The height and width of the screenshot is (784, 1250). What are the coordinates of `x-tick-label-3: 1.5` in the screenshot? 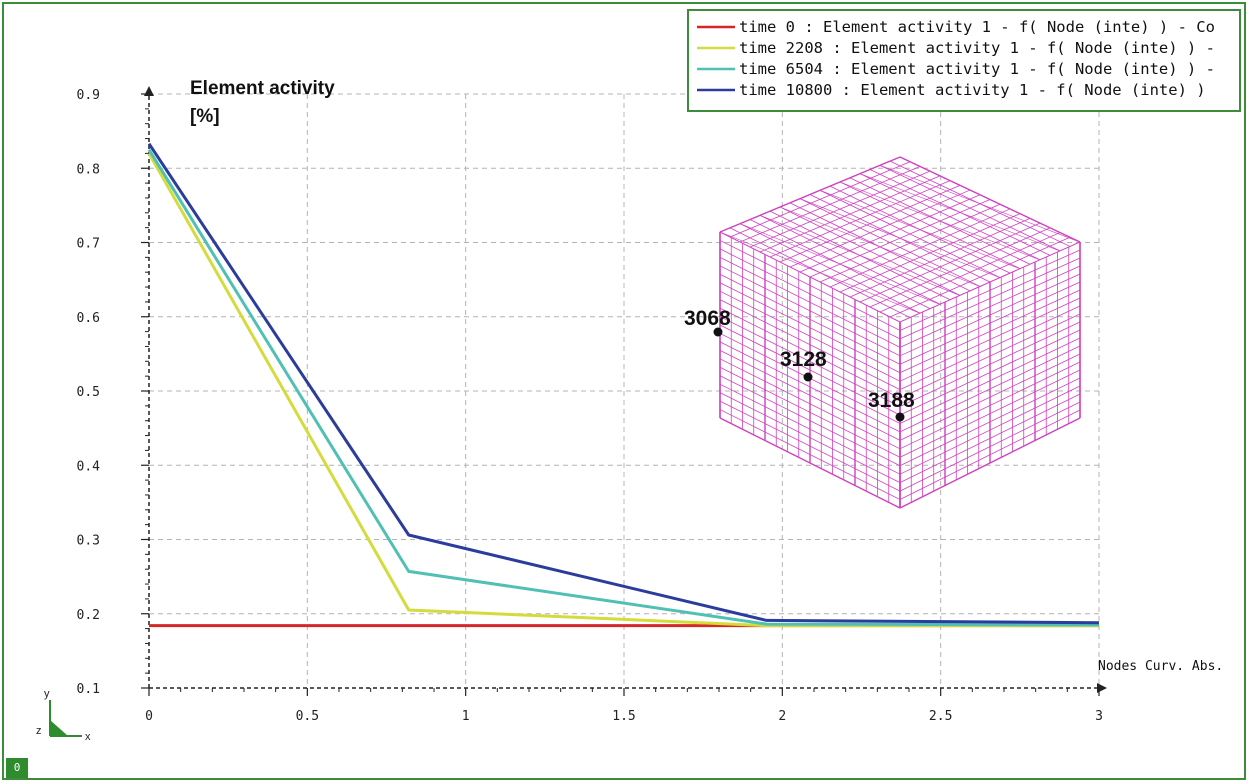 It's located at (623, 716).